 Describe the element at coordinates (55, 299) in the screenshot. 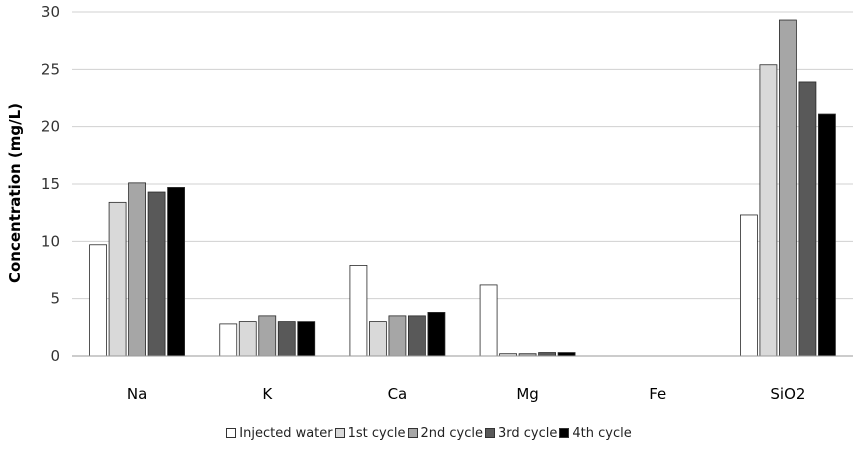

I see `y-tick-label: 5` at that location.